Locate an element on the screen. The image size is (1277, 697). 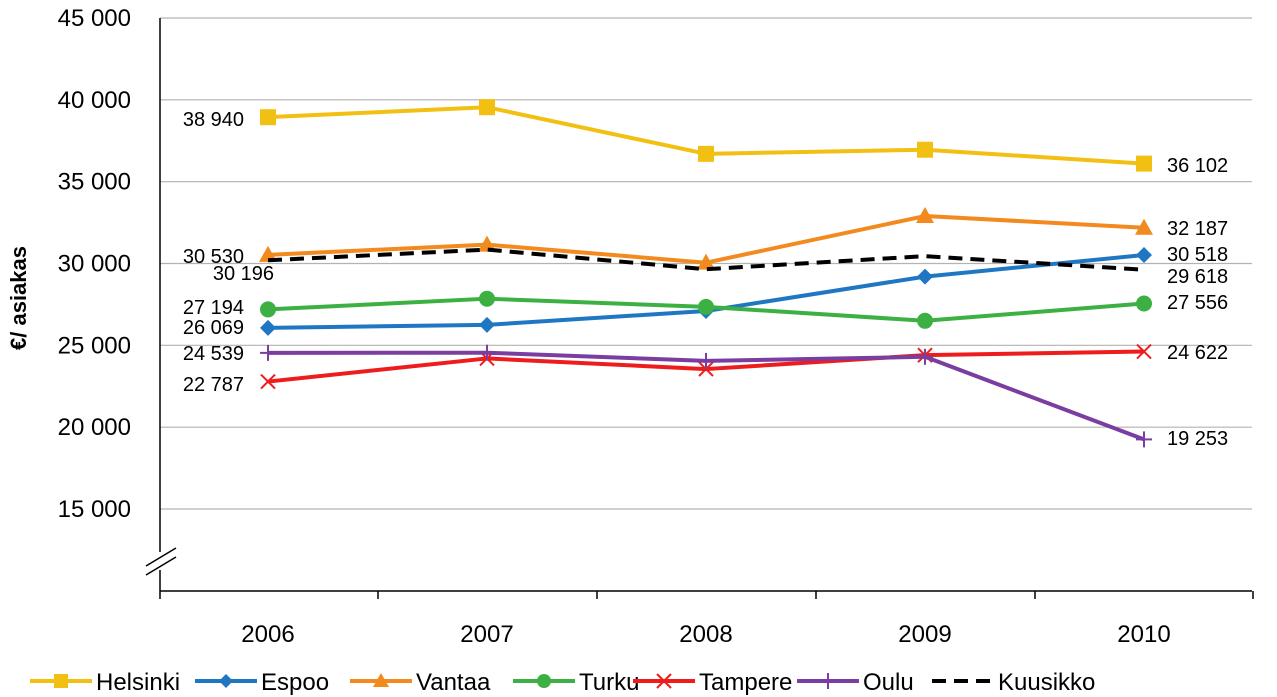
data-label: 29 618 is located at coordinates (1197, 277).